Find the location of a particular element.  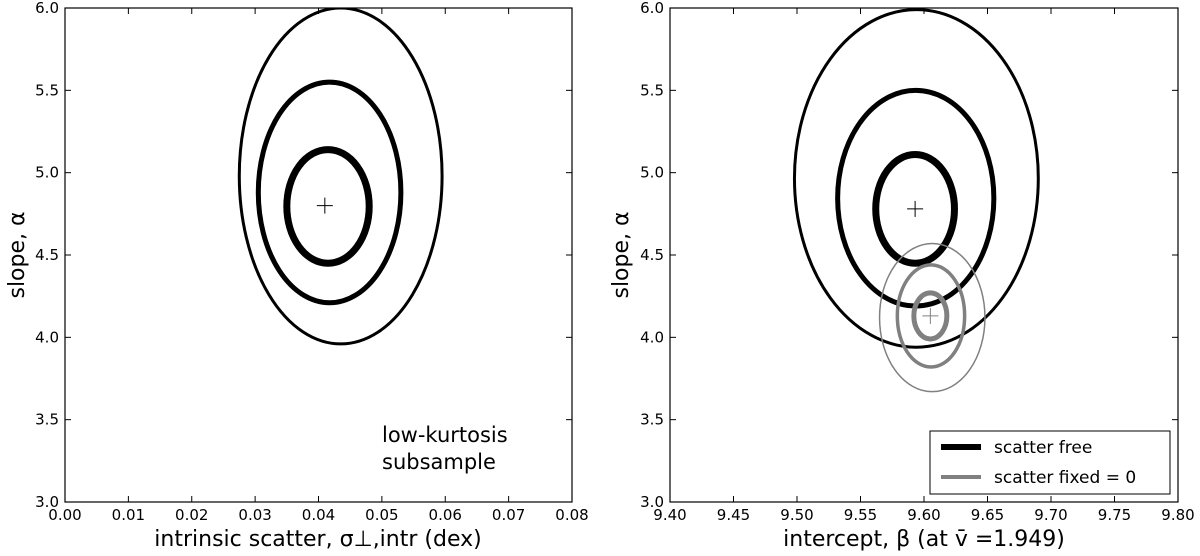

x-tick-label: 9.55 is located at coordinates (860, 515).